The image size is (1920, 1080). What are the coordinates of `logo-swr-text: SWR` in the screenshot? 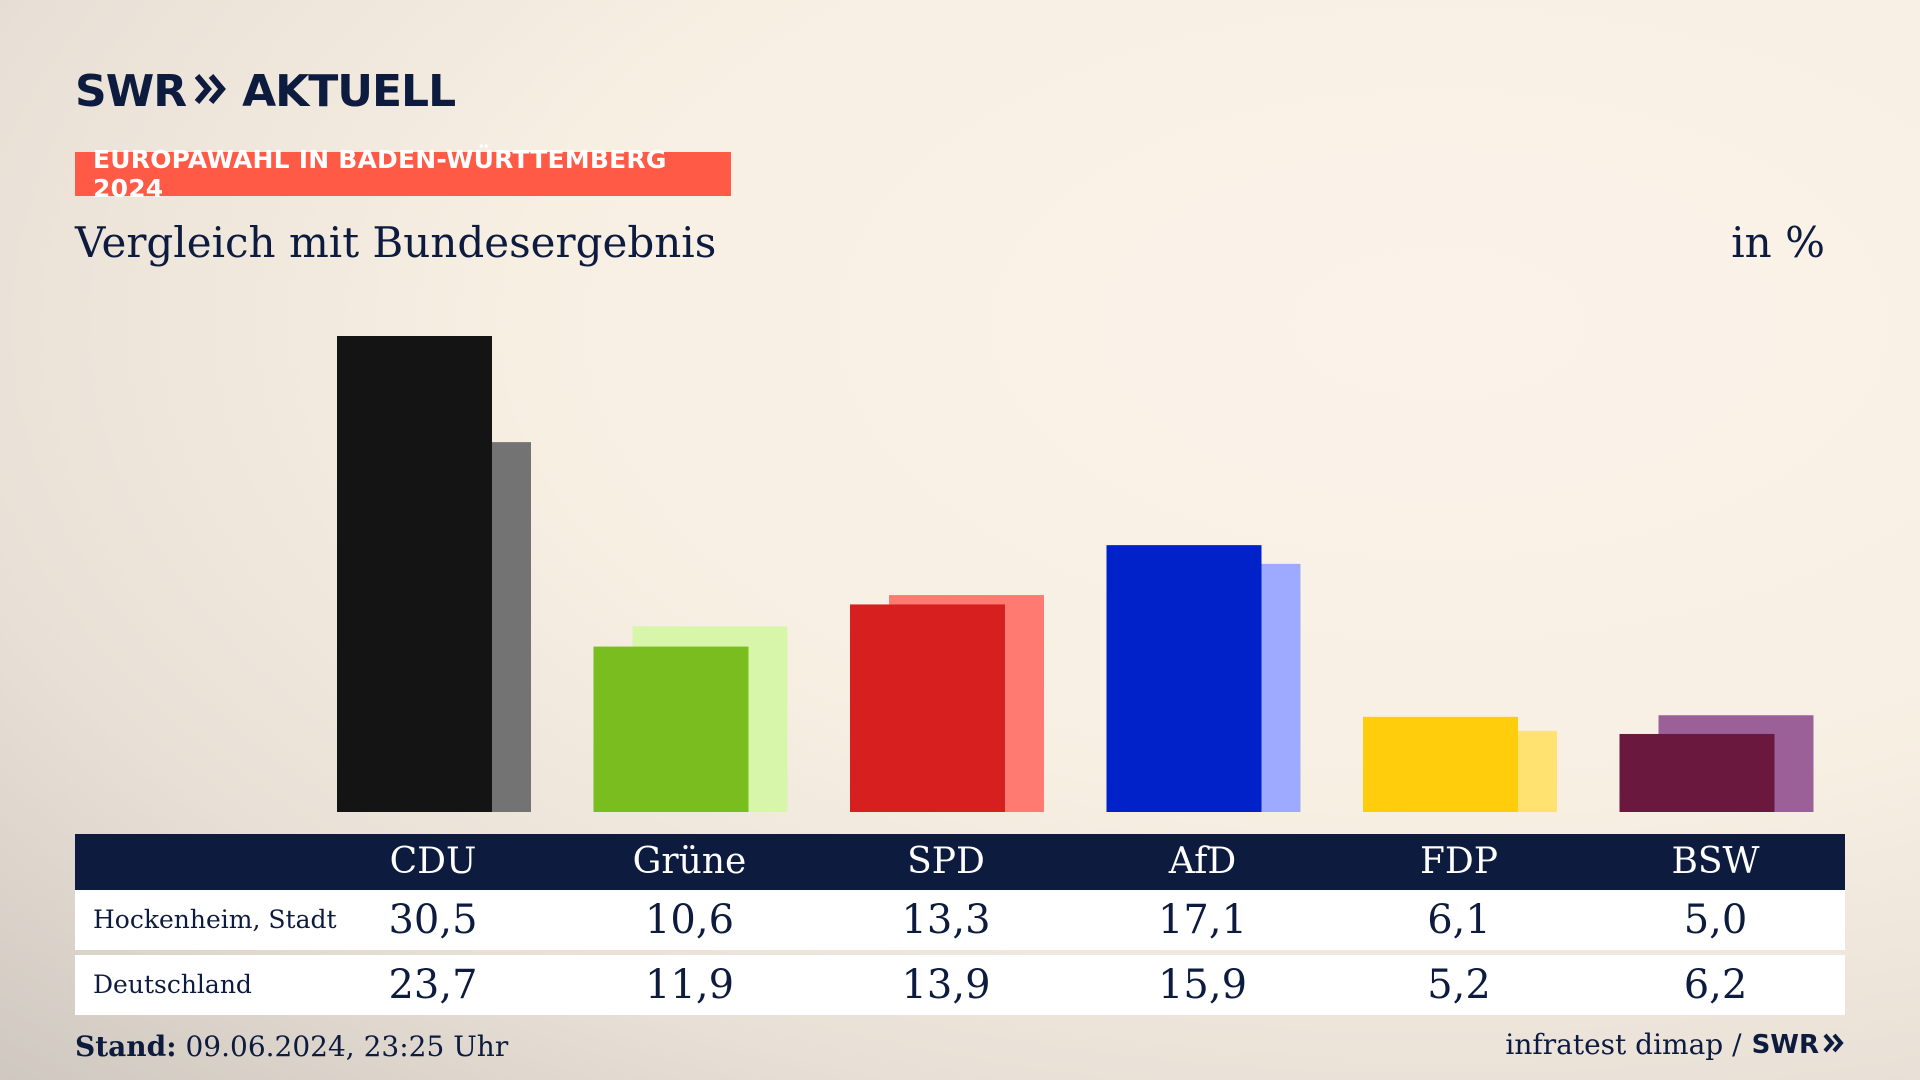 It's located at (131, 91).